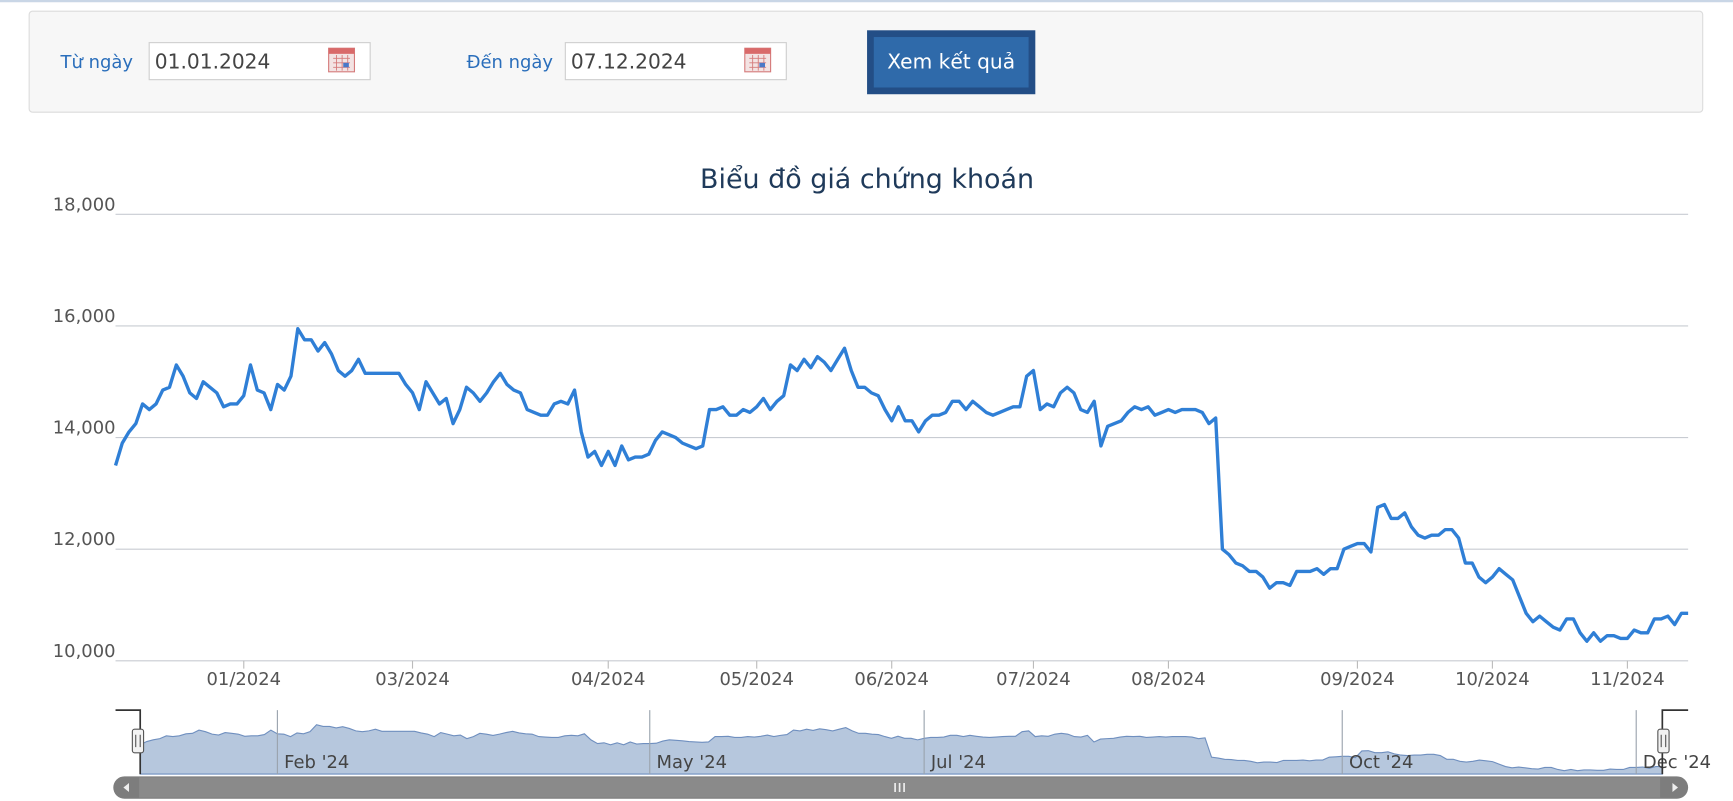 Image resolution: width=1733 pixels, height=801 pixels. Describe the element at coordinates (84, 539) in the screenshot. I see `y-tick-label: 12,000` at that location.